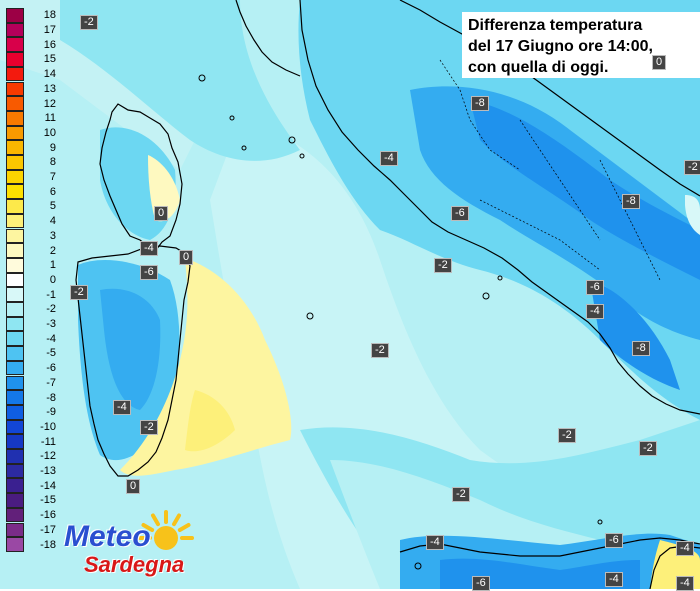 This screenshot has height=591, width=700. What do you see at coordinates (130, 349) in the screenshot?
I see `sardinia-colder-zone` at bounding box center [130, 349].